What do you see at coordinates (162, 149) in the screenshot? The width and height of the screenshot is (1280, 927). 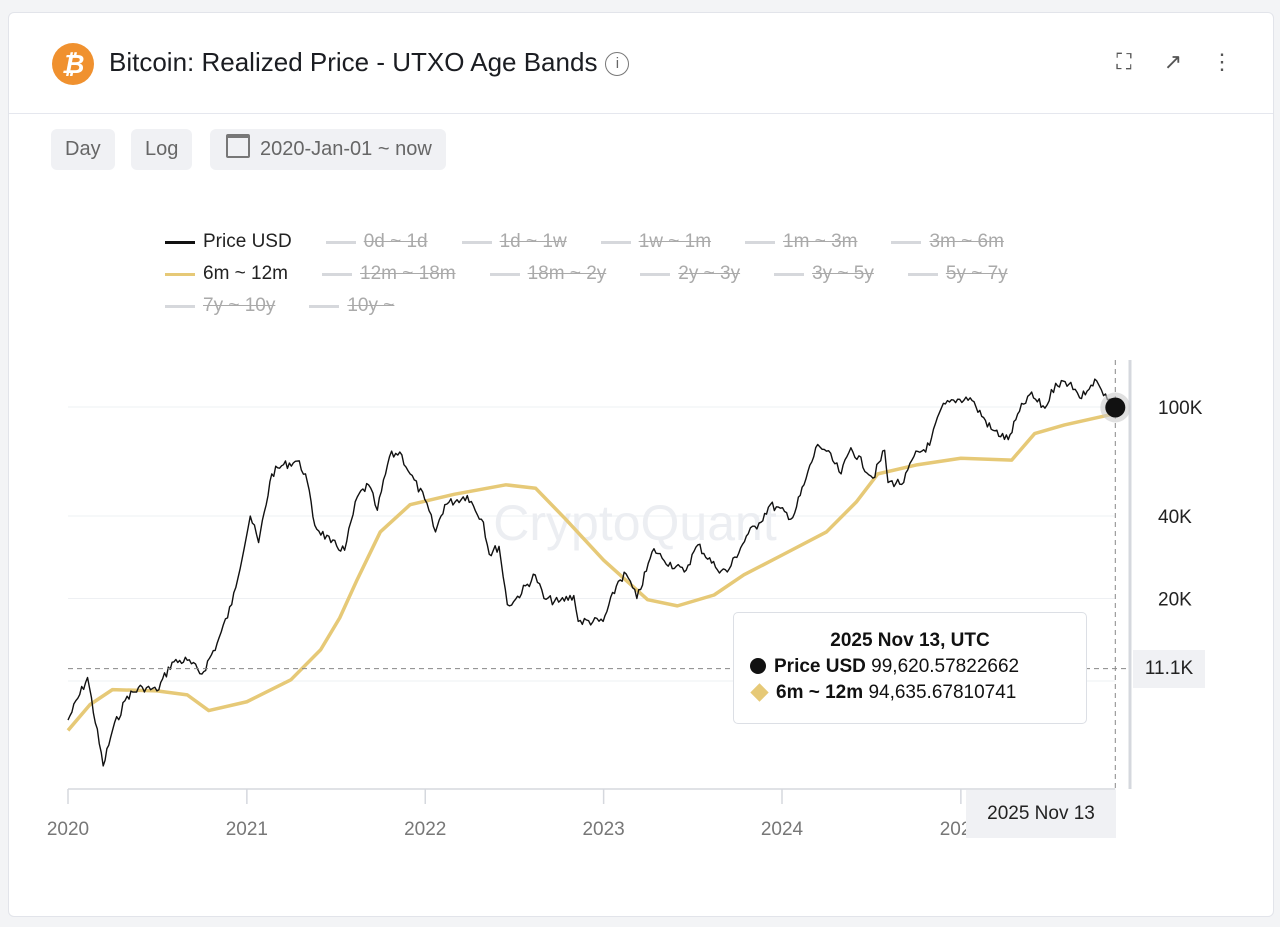 I see `scale-button: Log` at bounding box center [162, 149].